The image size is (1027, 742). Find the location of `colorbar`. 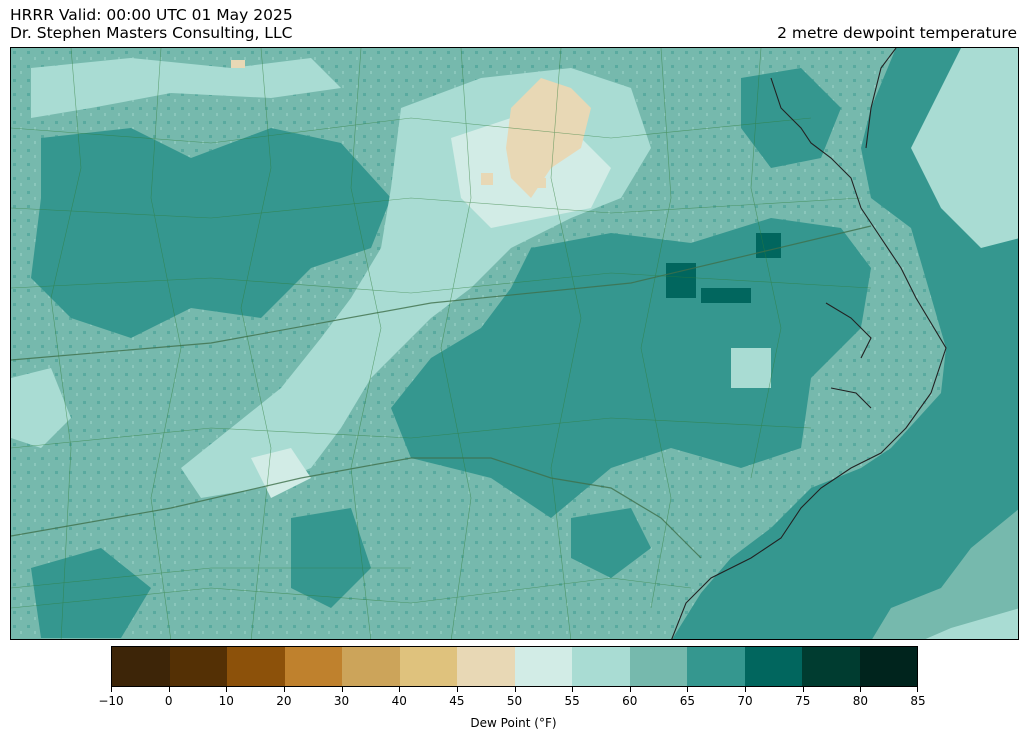

colorbar is located at coordinates (514, 666).